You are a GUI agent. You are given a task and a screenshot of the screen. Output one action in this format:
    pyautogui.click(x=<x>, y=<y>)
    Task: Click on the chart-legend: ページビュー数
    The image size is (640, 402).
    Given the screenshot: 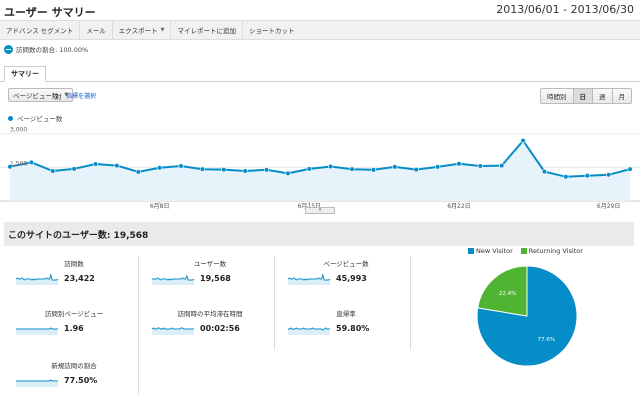 What is the action you would take?
    pyautogui.click(x=35, y=118)
    